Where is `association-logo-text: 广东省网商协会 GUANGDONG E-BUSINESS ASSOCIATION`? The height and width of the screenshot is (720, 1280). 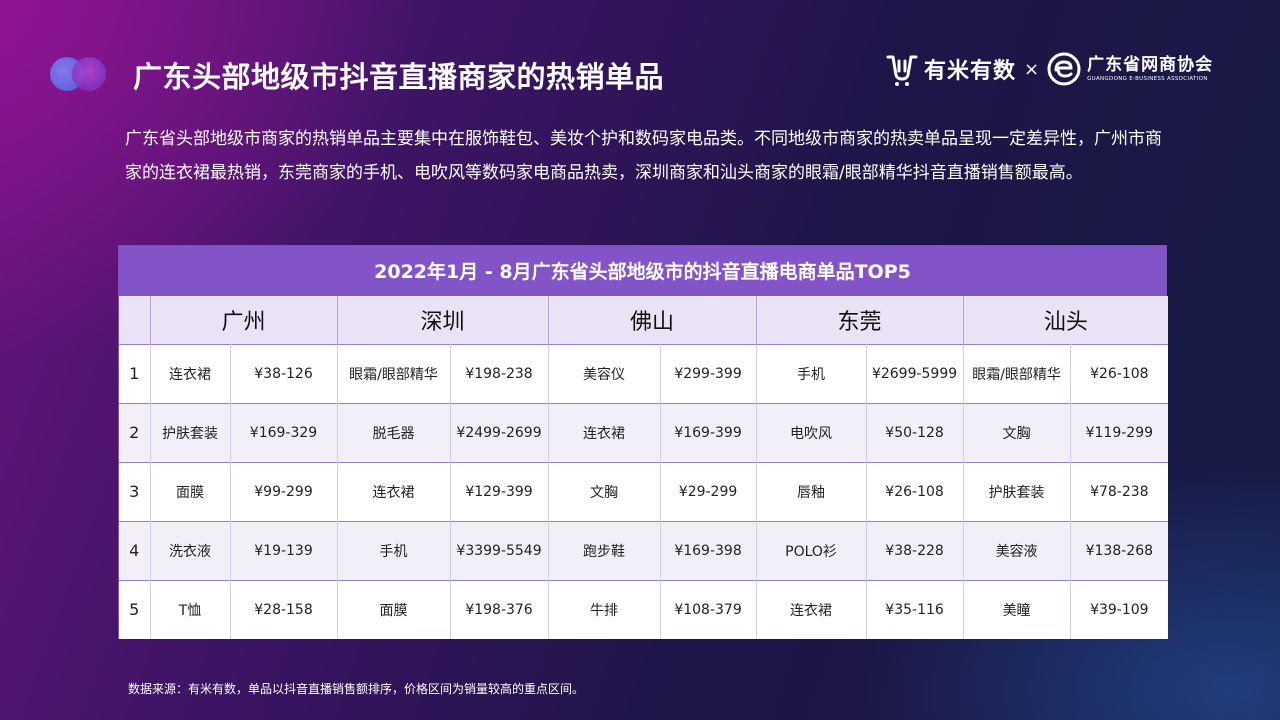 association-logo-text: 广东省网商协会 GUANGDONG E-BUSINESS ASSOCIATION is located at coordinates (1150, 69).